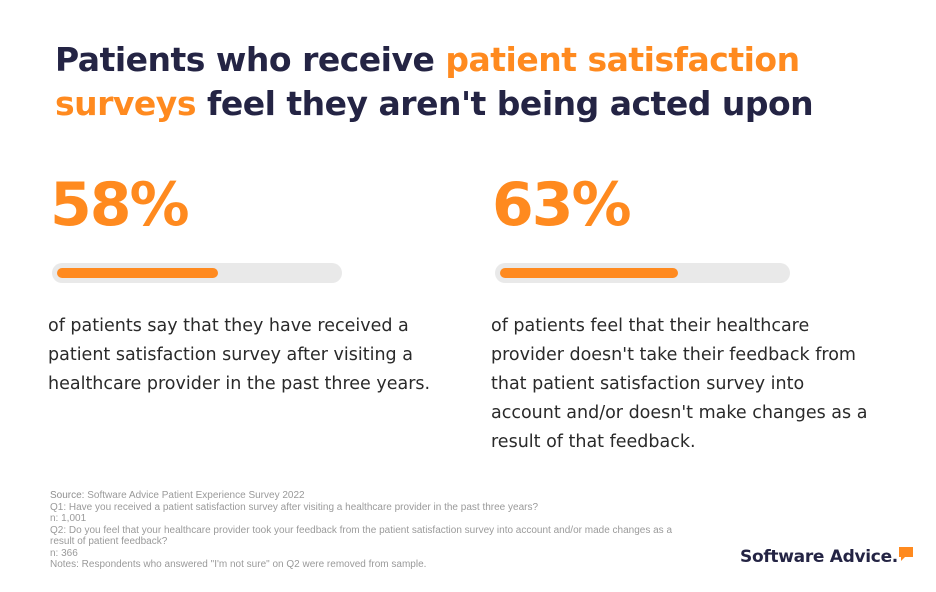  Describe the element at coordinates (67, 495) in the screenshot. I see `source-label: Source:` at that location.